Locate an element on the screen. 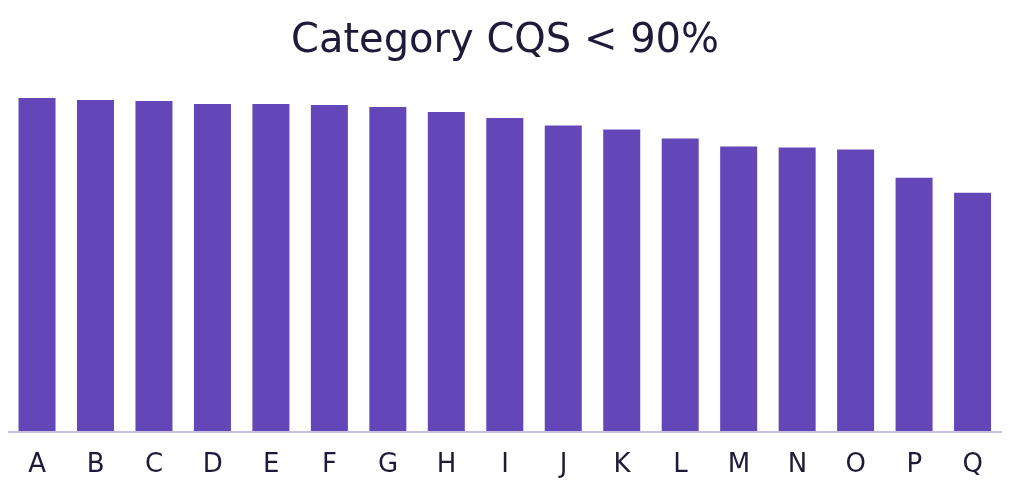 The height and width of the screenshot is (490, 1010). x-tick-label: K is located at coordinates (622, 463).